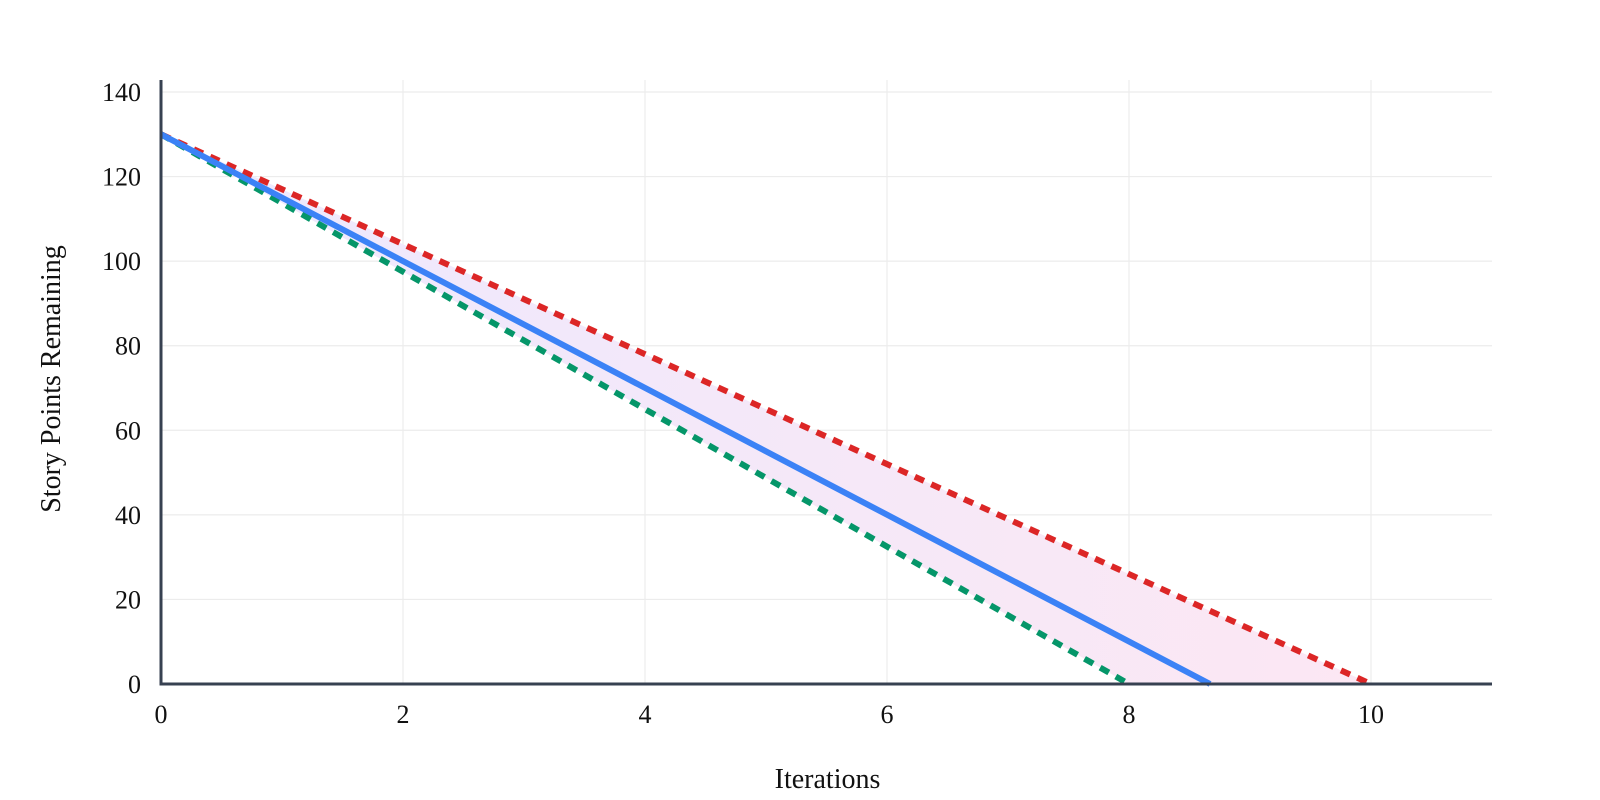  Describe the element at coordinates (128, 515) in the screenshot. I see `y-tick-label: 40` at that location.